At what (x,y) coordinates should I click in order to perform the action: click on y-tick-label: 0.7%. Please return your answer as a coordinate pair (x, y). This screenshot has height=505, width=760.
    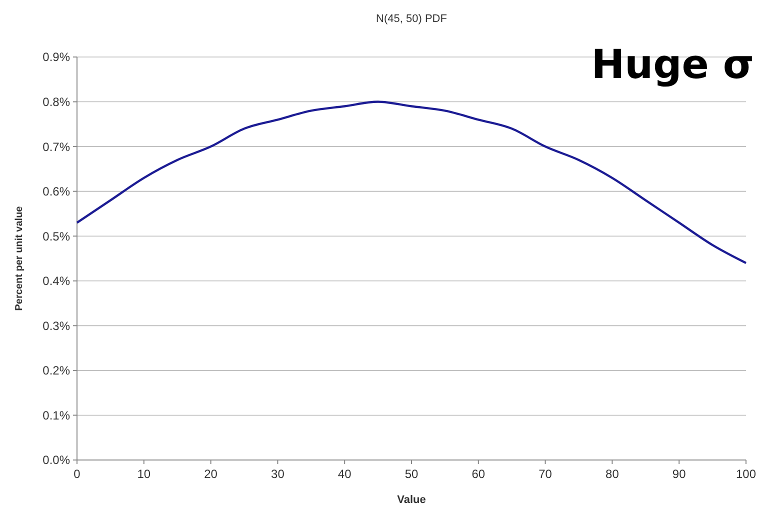
    Looking at the image, I should click on (56, 147).